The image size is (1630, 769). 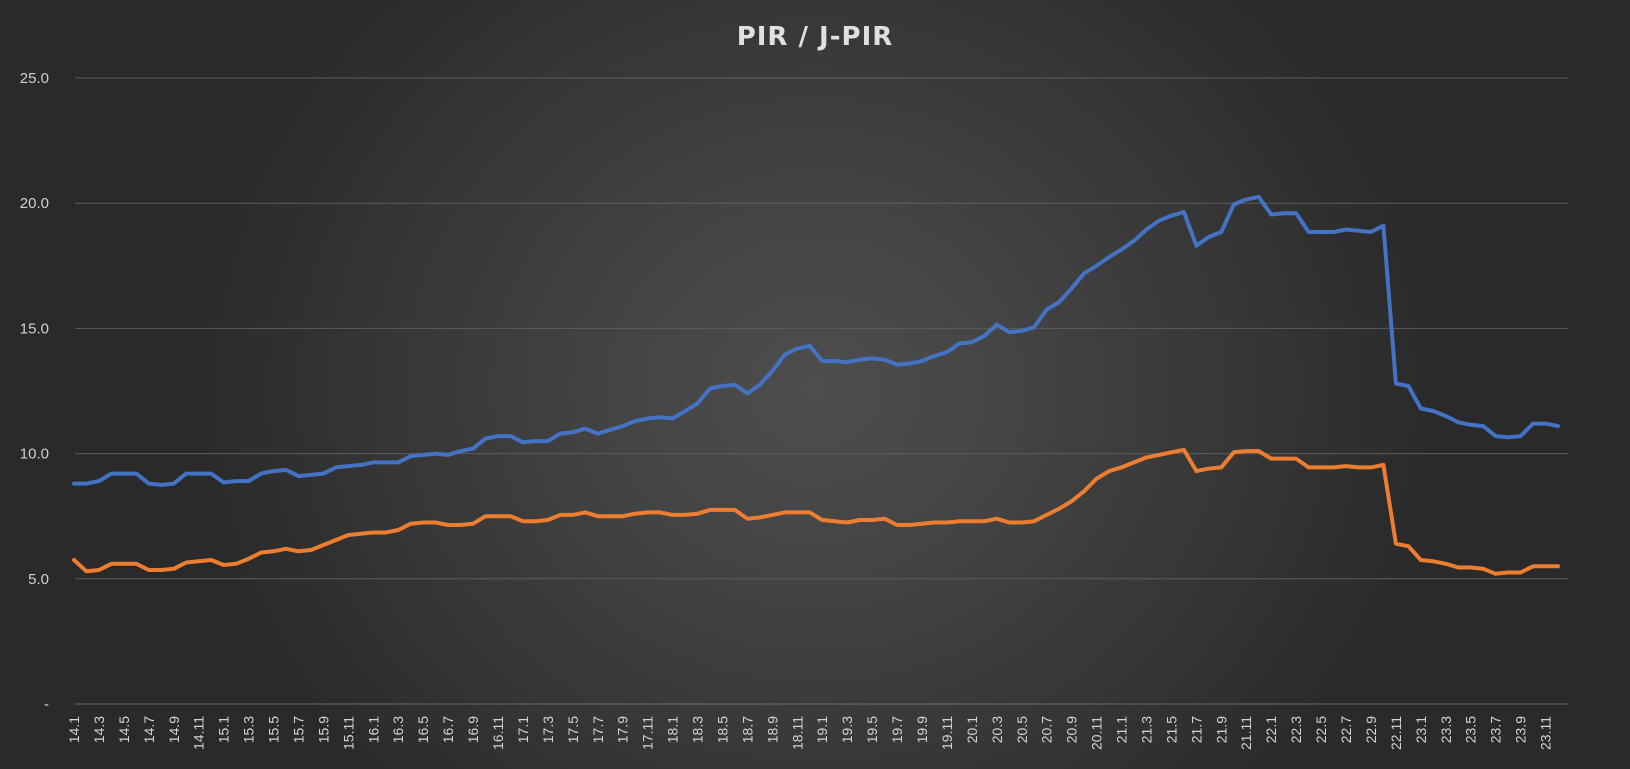 I want to click on x-tick-label: 19.5, so click(x=872, y=729).